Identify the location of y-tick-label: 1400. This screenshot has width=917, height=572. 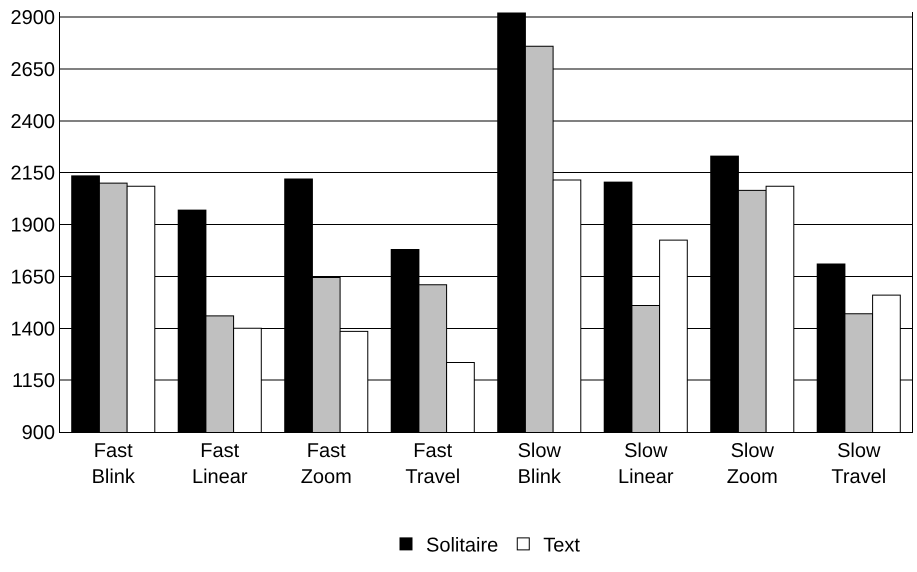
(32, 329).